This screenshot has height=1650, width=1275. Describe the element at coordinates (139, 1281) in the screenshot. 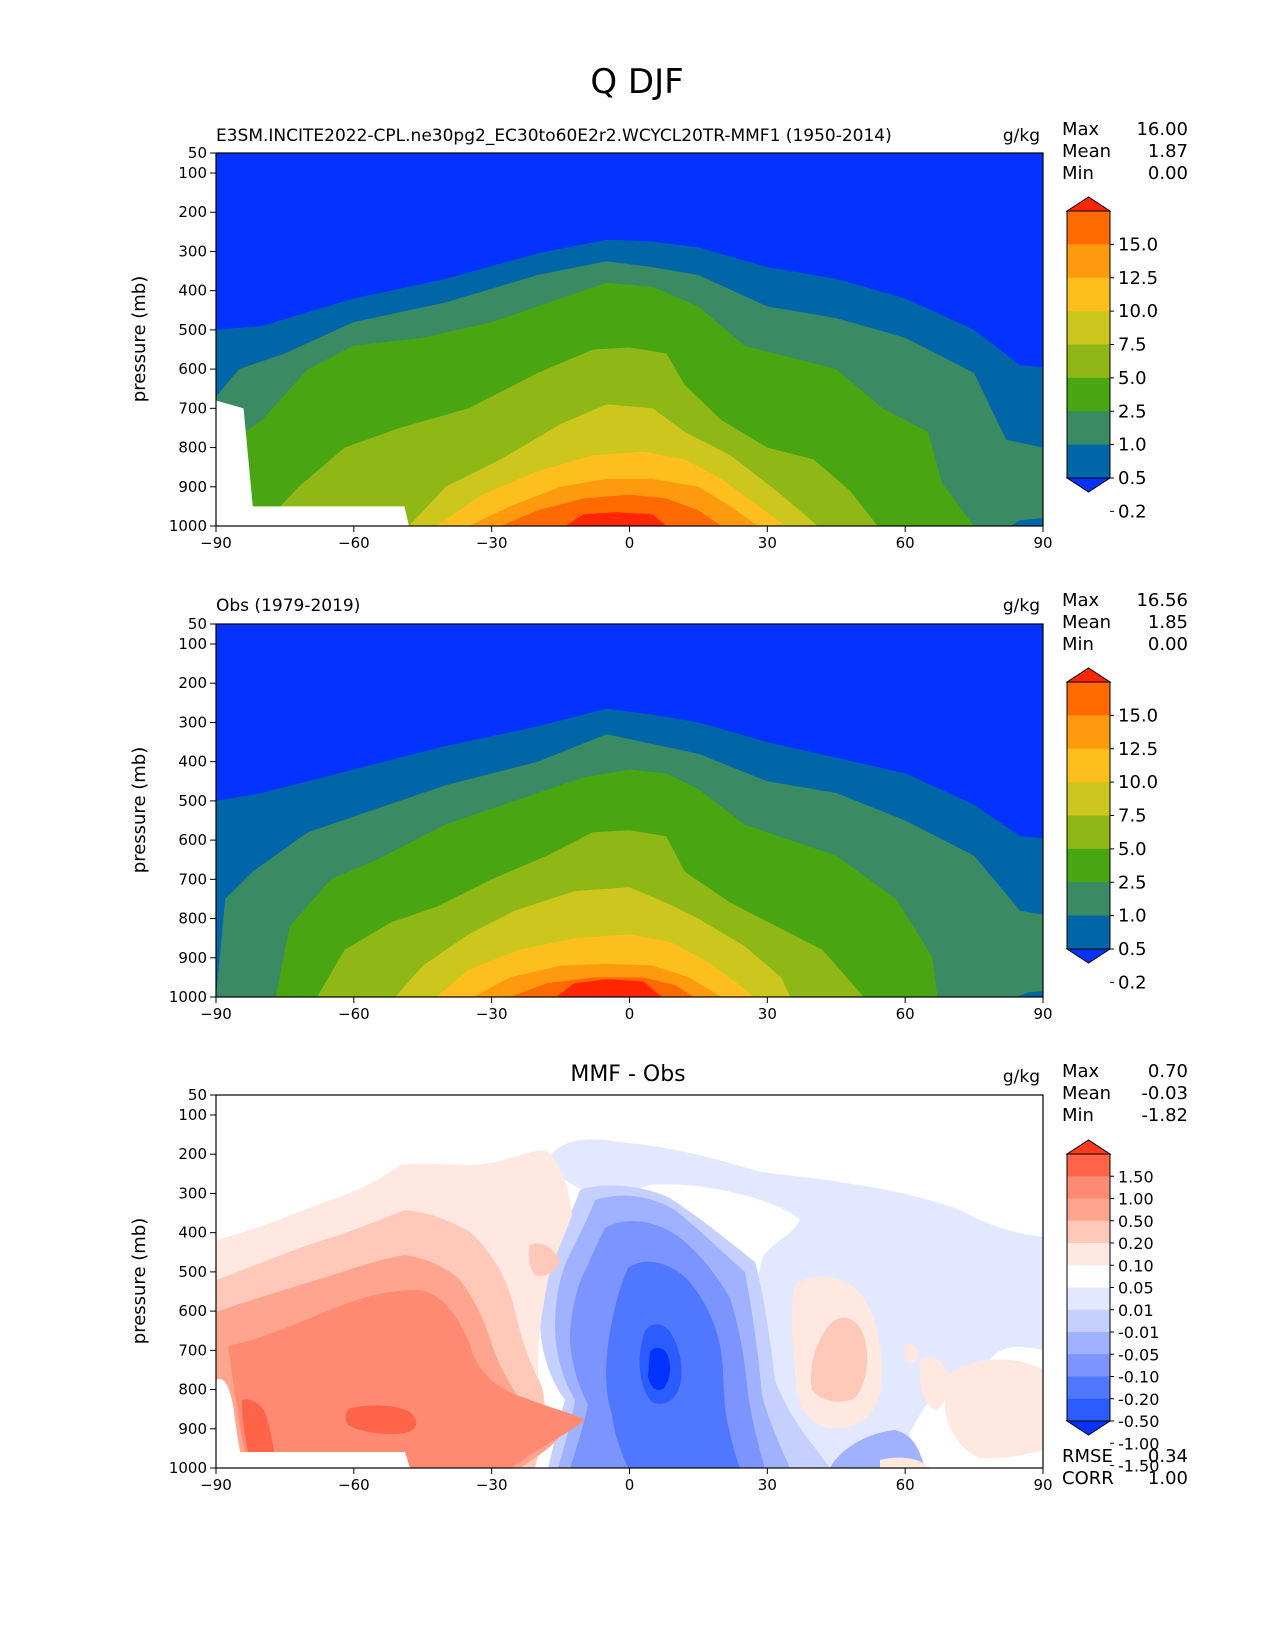

I see `panel-diff-ylabel: pressure (mb)` at that location.